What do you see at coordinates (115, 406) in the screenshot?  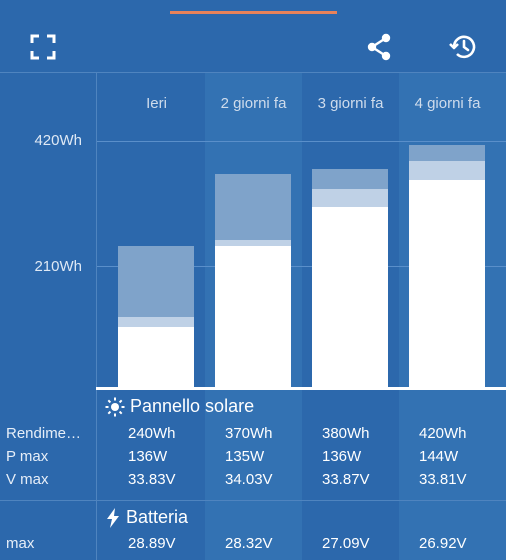 I see `sun-icon` at bounding box center [115, 406].